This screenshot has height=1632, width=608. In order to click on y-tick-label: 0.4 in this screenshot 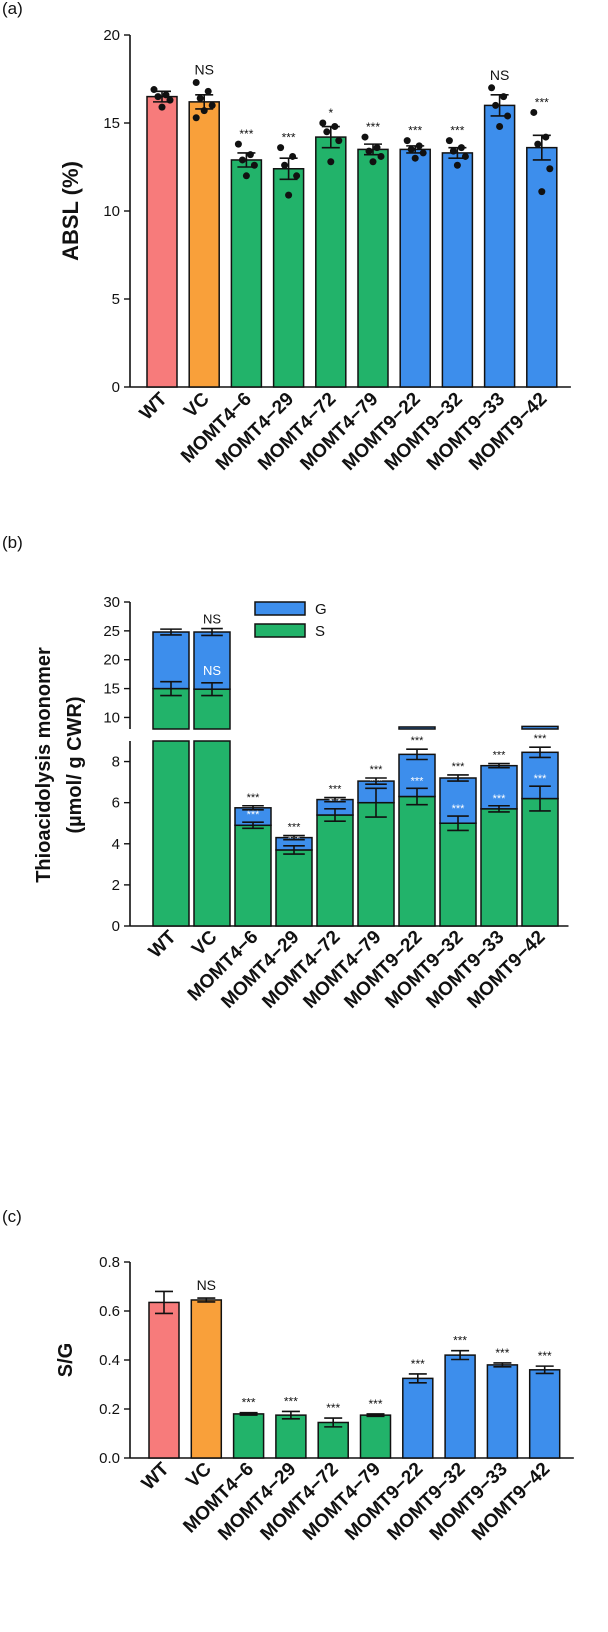, I will do `click(109, 1360)`.